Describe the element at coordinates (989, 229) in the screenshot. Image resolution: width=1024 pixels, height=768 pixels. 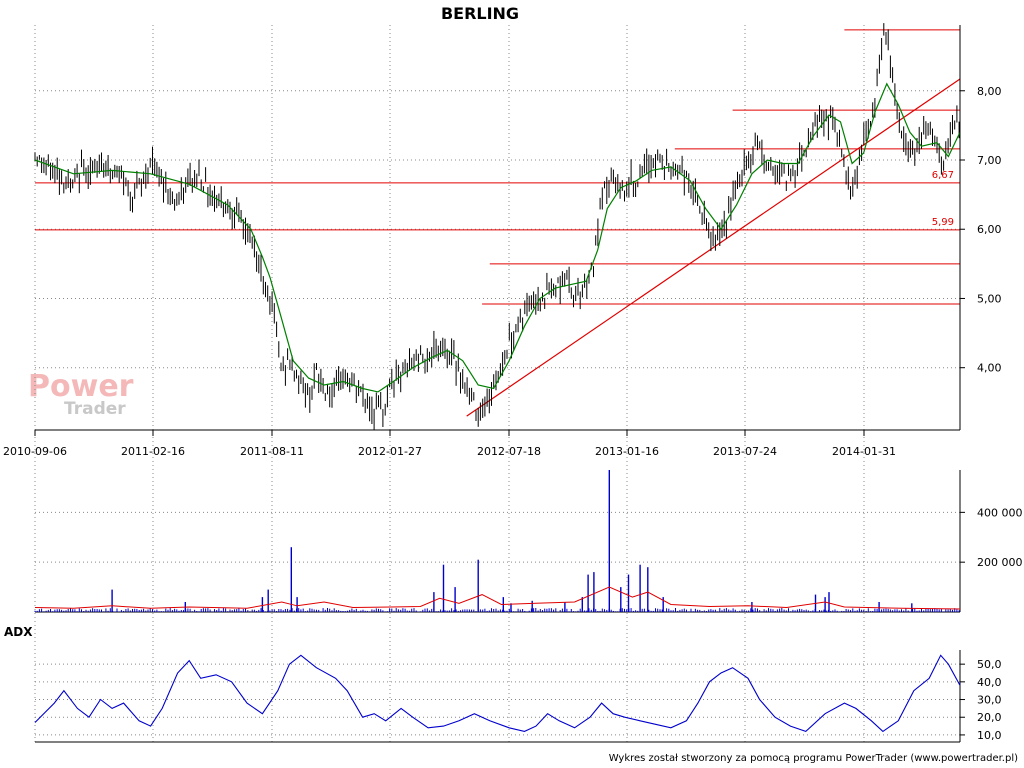
I see `y-tick-label-2: 6,00` at that location.